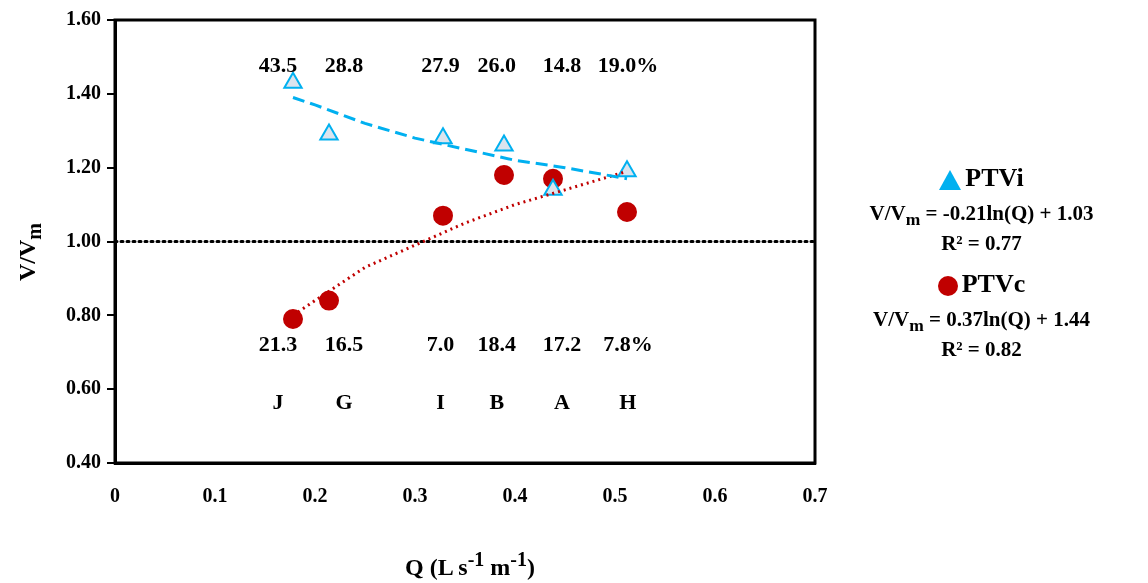 Image resolution: width=1148 pixels, height=583 pixels. I want to click on annotation: A, so click(561, 401).